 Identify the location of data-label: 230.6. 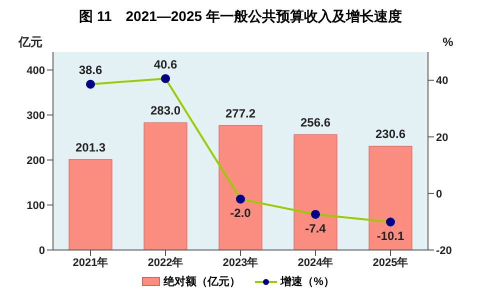
(390, 134).